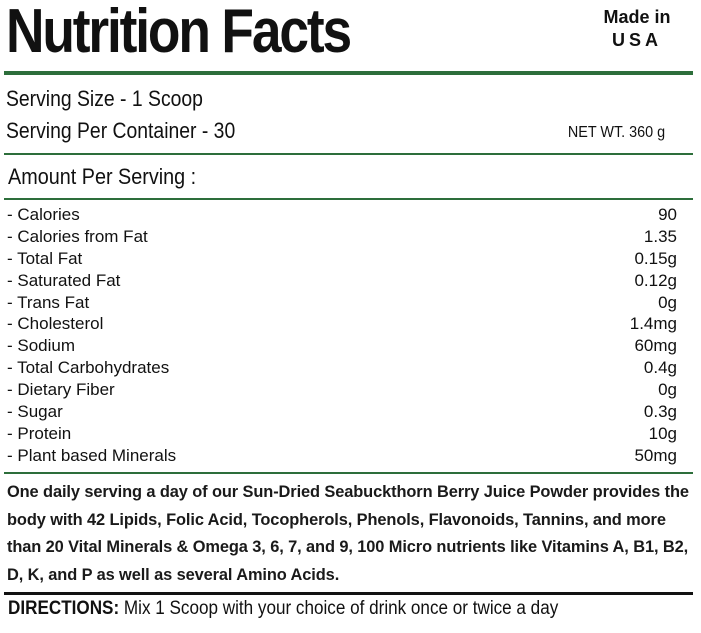 The image size is (701, 633). I want to click on page-title: Nutrition Facts, so click(179, 33).